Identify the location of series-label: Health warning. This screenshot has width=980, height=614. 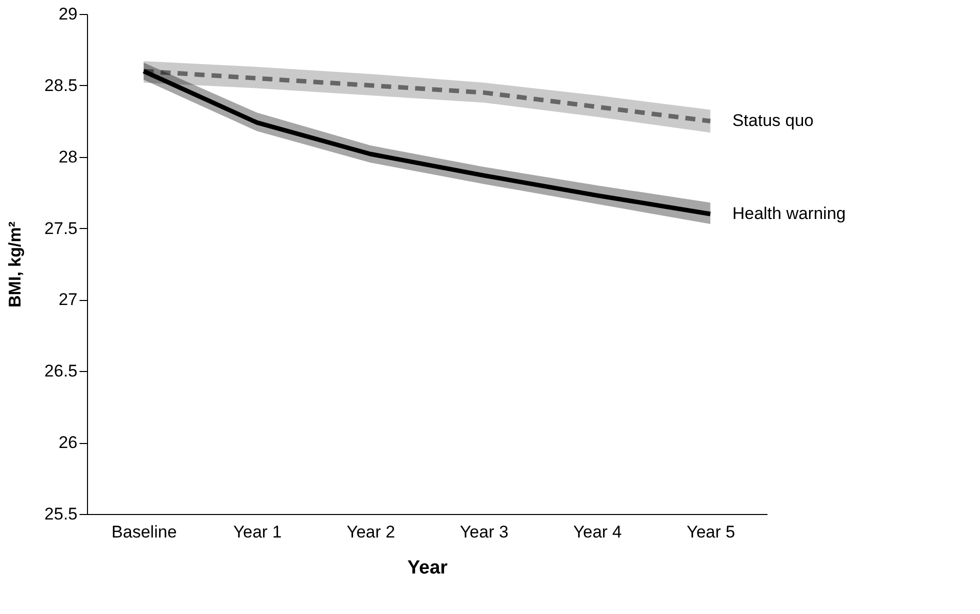
(789, 213).